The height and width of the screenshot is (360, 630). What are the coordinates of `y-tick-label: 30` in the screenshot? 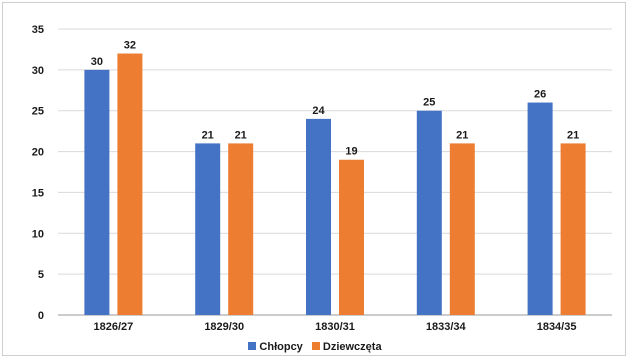 It's located at (38, 71).